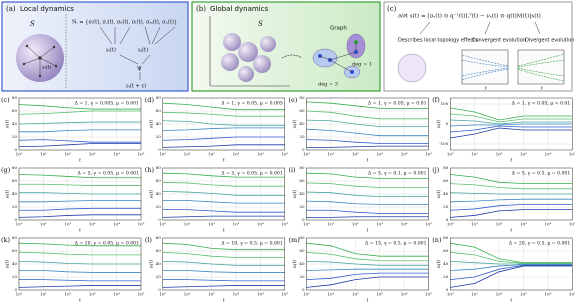 This screenshot has width=575, height=304. I want to click on panel-label: (d), so click(150, 100).